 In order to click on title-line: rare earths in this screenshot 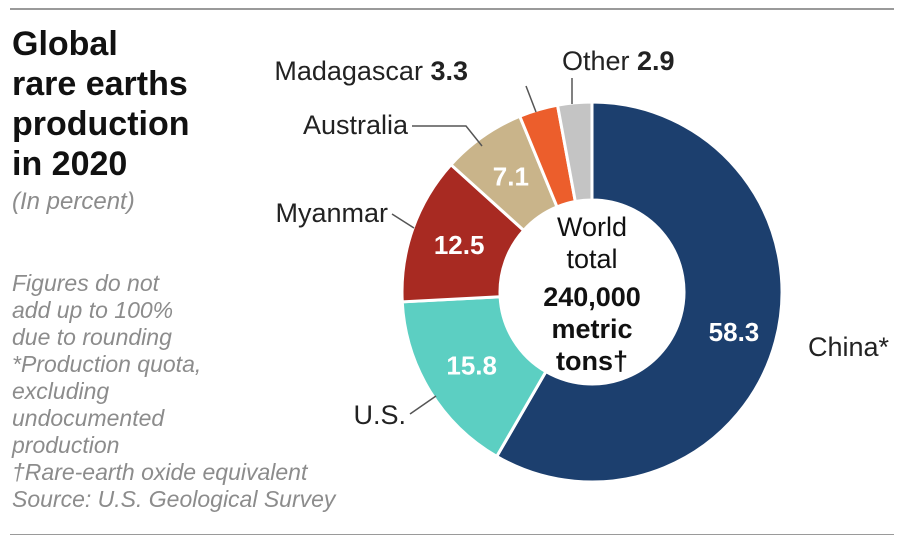, I will do `click(100, 84)`.